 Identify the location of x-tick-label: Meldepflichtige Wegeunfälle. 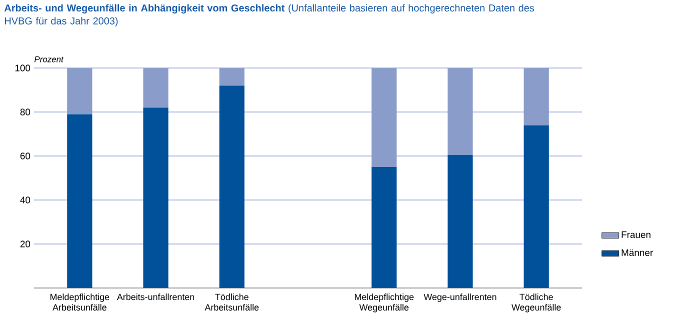
(384, 303).